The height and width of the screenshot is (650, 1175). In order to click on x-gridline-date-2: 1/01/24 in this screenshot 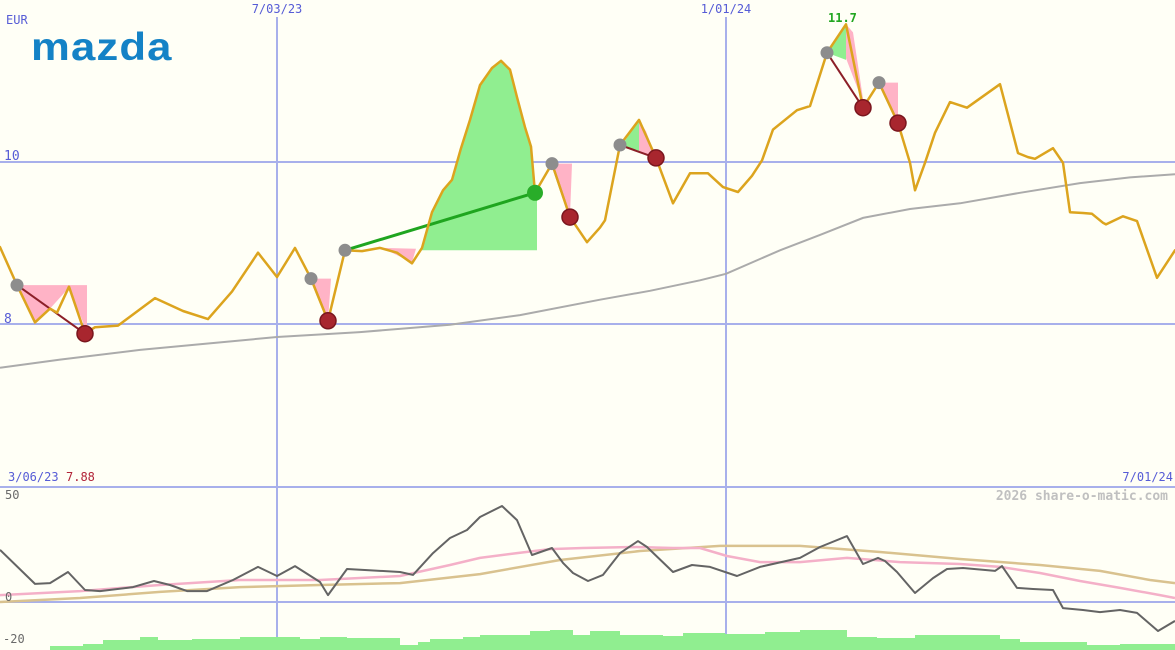, I will do `click(726, 9)`.